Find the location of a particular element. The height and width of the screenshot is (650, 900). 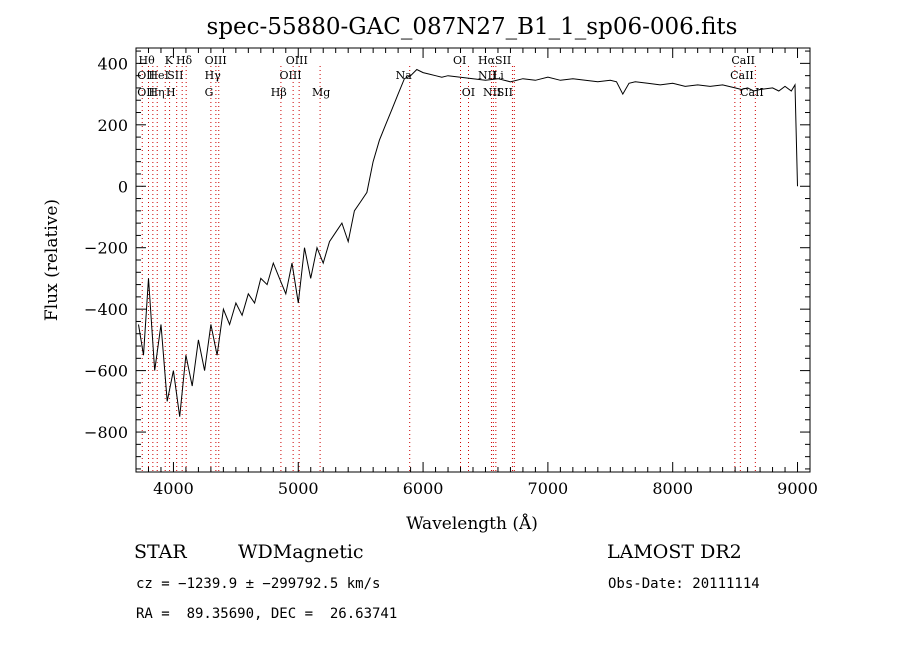

chart-title: spec-55880-GAC_087N27_B1_1_sp06-006.fits is located at coordinates (472, 27).